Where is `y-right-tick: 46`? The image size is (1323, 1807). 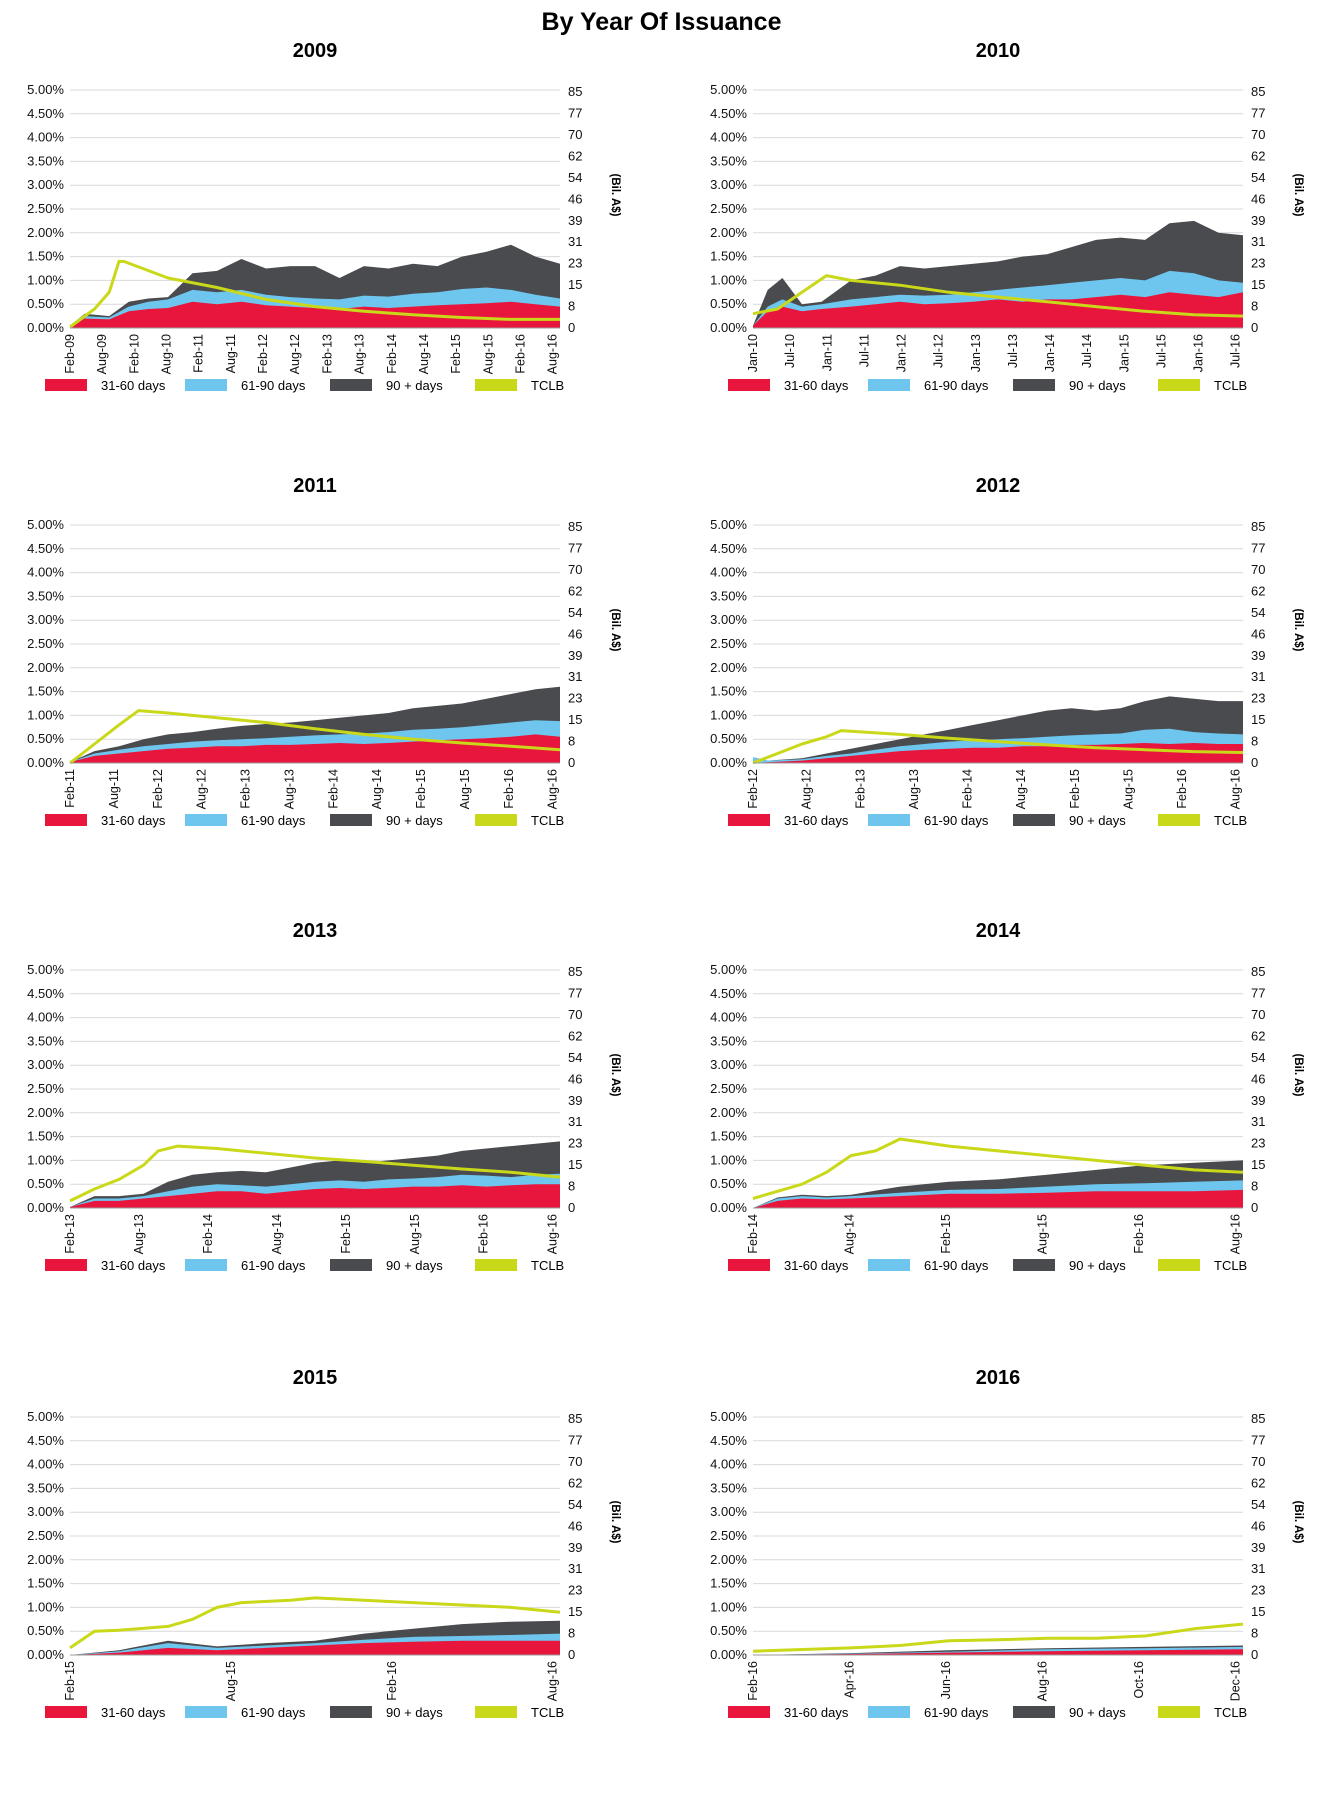 y-right-tick: 46 is located at coordinates (575, 1078).